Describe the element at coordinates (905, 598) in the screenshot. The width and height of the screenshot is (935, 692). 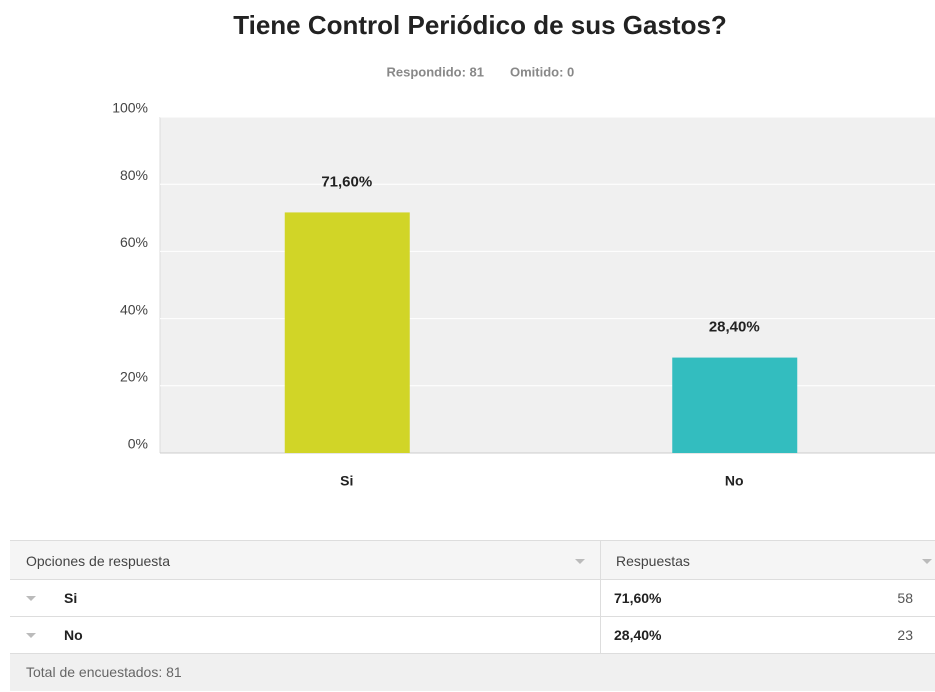
I see `count: 58` at that location.